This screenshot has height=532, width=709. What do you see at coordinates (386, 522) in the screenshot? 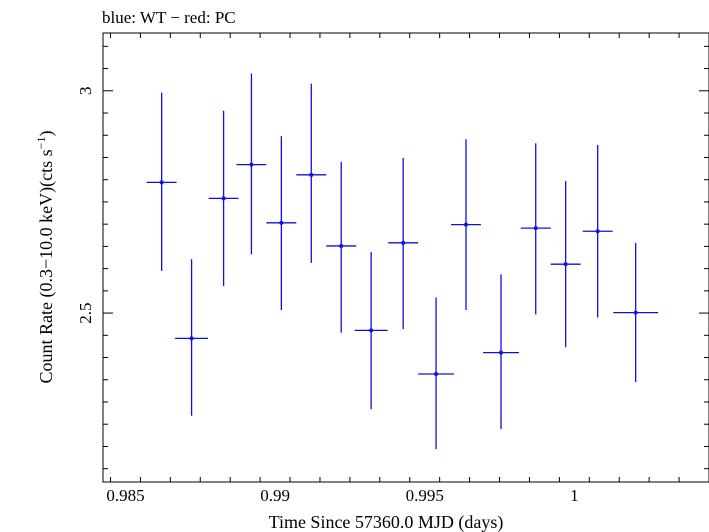
I see `x-axis-label: Time Since 57360.0 MJD (days)` at bounding box center [386, 522].